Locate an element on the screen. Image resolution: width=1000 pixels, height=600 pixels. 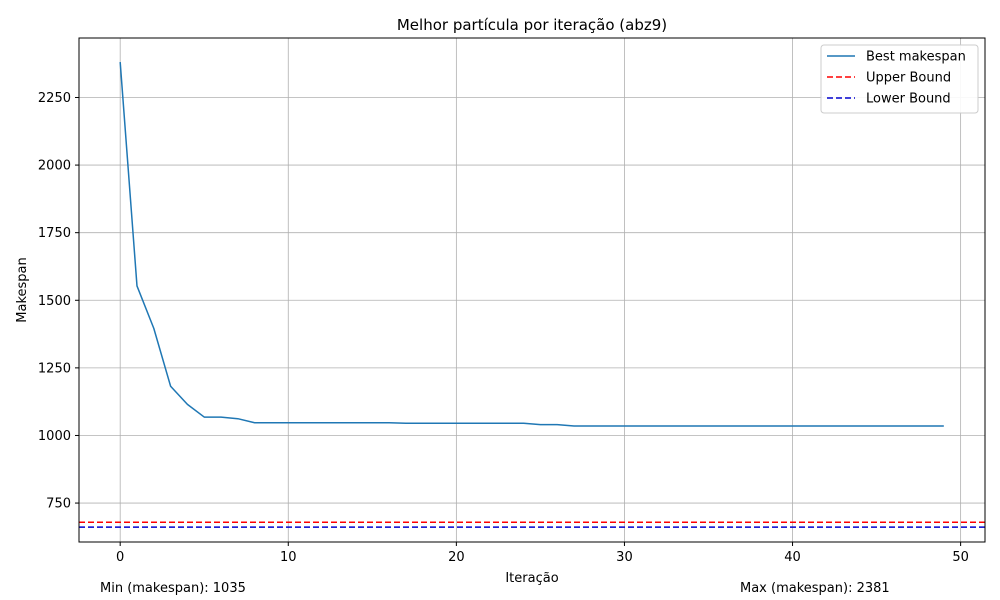
legend-box is located at coordinates (899, 79).